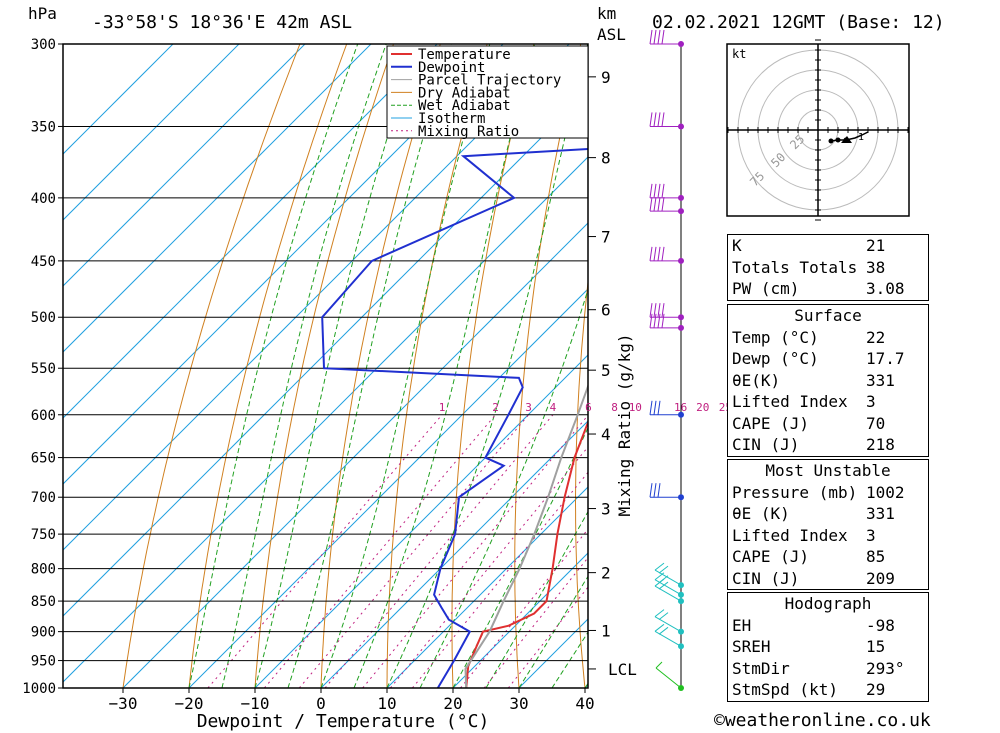 This screenshot has width=1000, height=733. I want to click on height-tick-label: 7, so click(606, 237).